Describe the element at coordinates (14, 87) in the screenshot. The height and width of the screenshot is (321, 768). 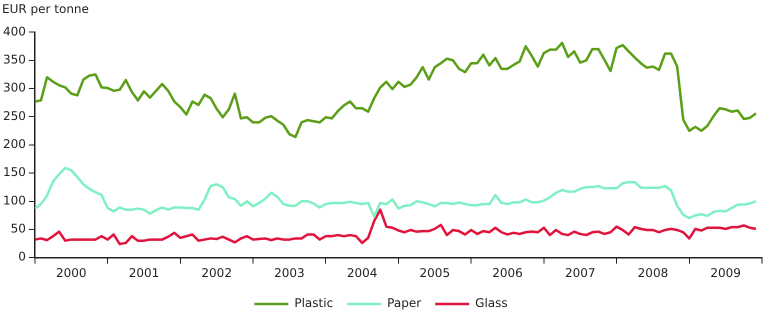
I see `y-tick-label: 300` at that location.